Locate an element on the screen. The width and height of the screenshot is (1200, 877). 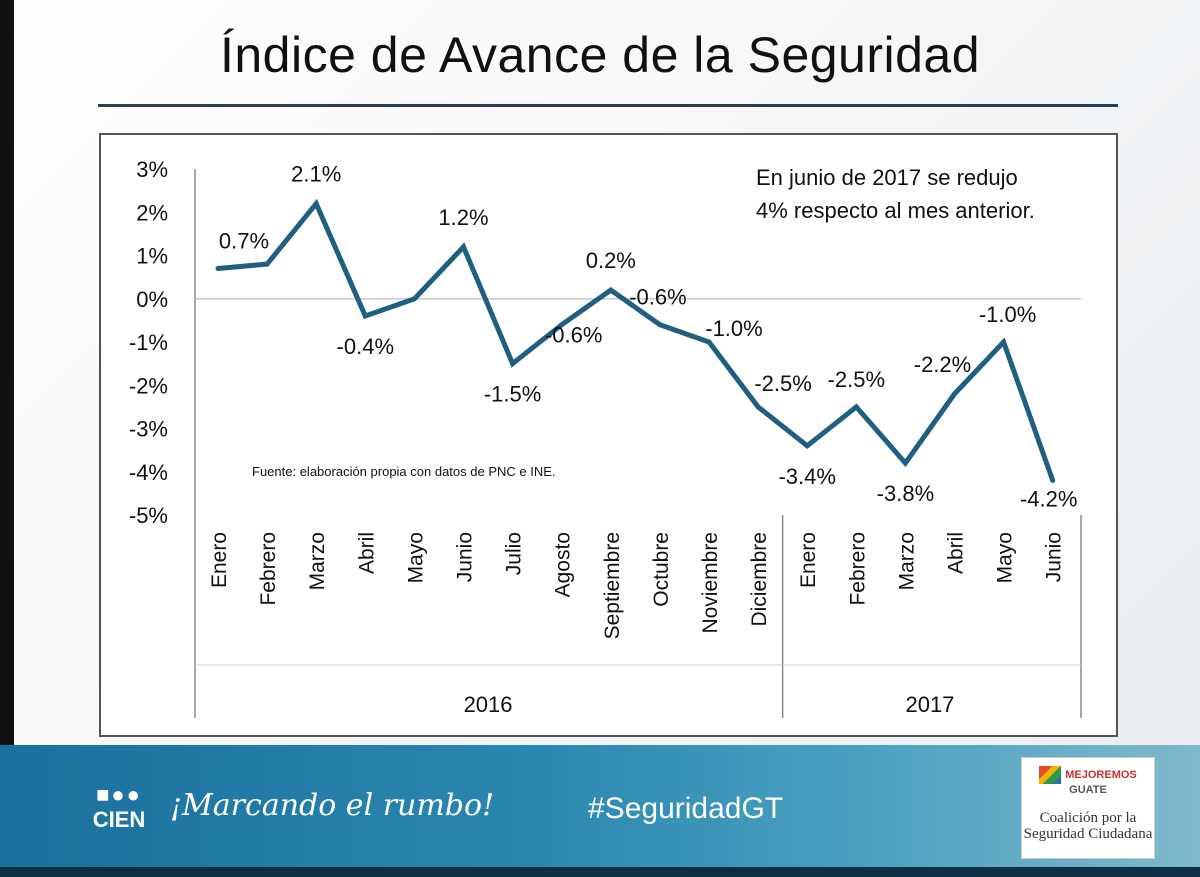
y-tick-label: -2% is located at coordinates (148, 385).